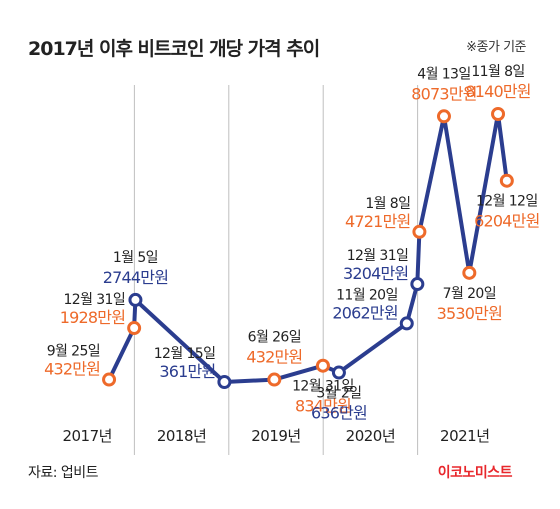 The image size is (560, 509). I want to click on point-value-label: 4721만원, so click(377, 221).